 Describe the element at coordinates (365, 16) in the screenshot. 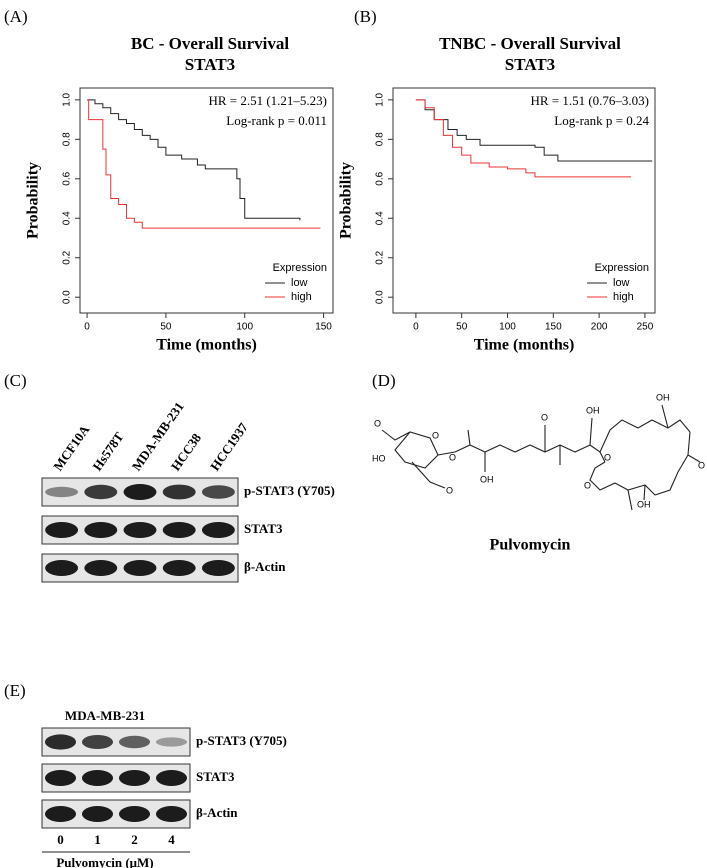

I see `panel-label: (B)` at that location.